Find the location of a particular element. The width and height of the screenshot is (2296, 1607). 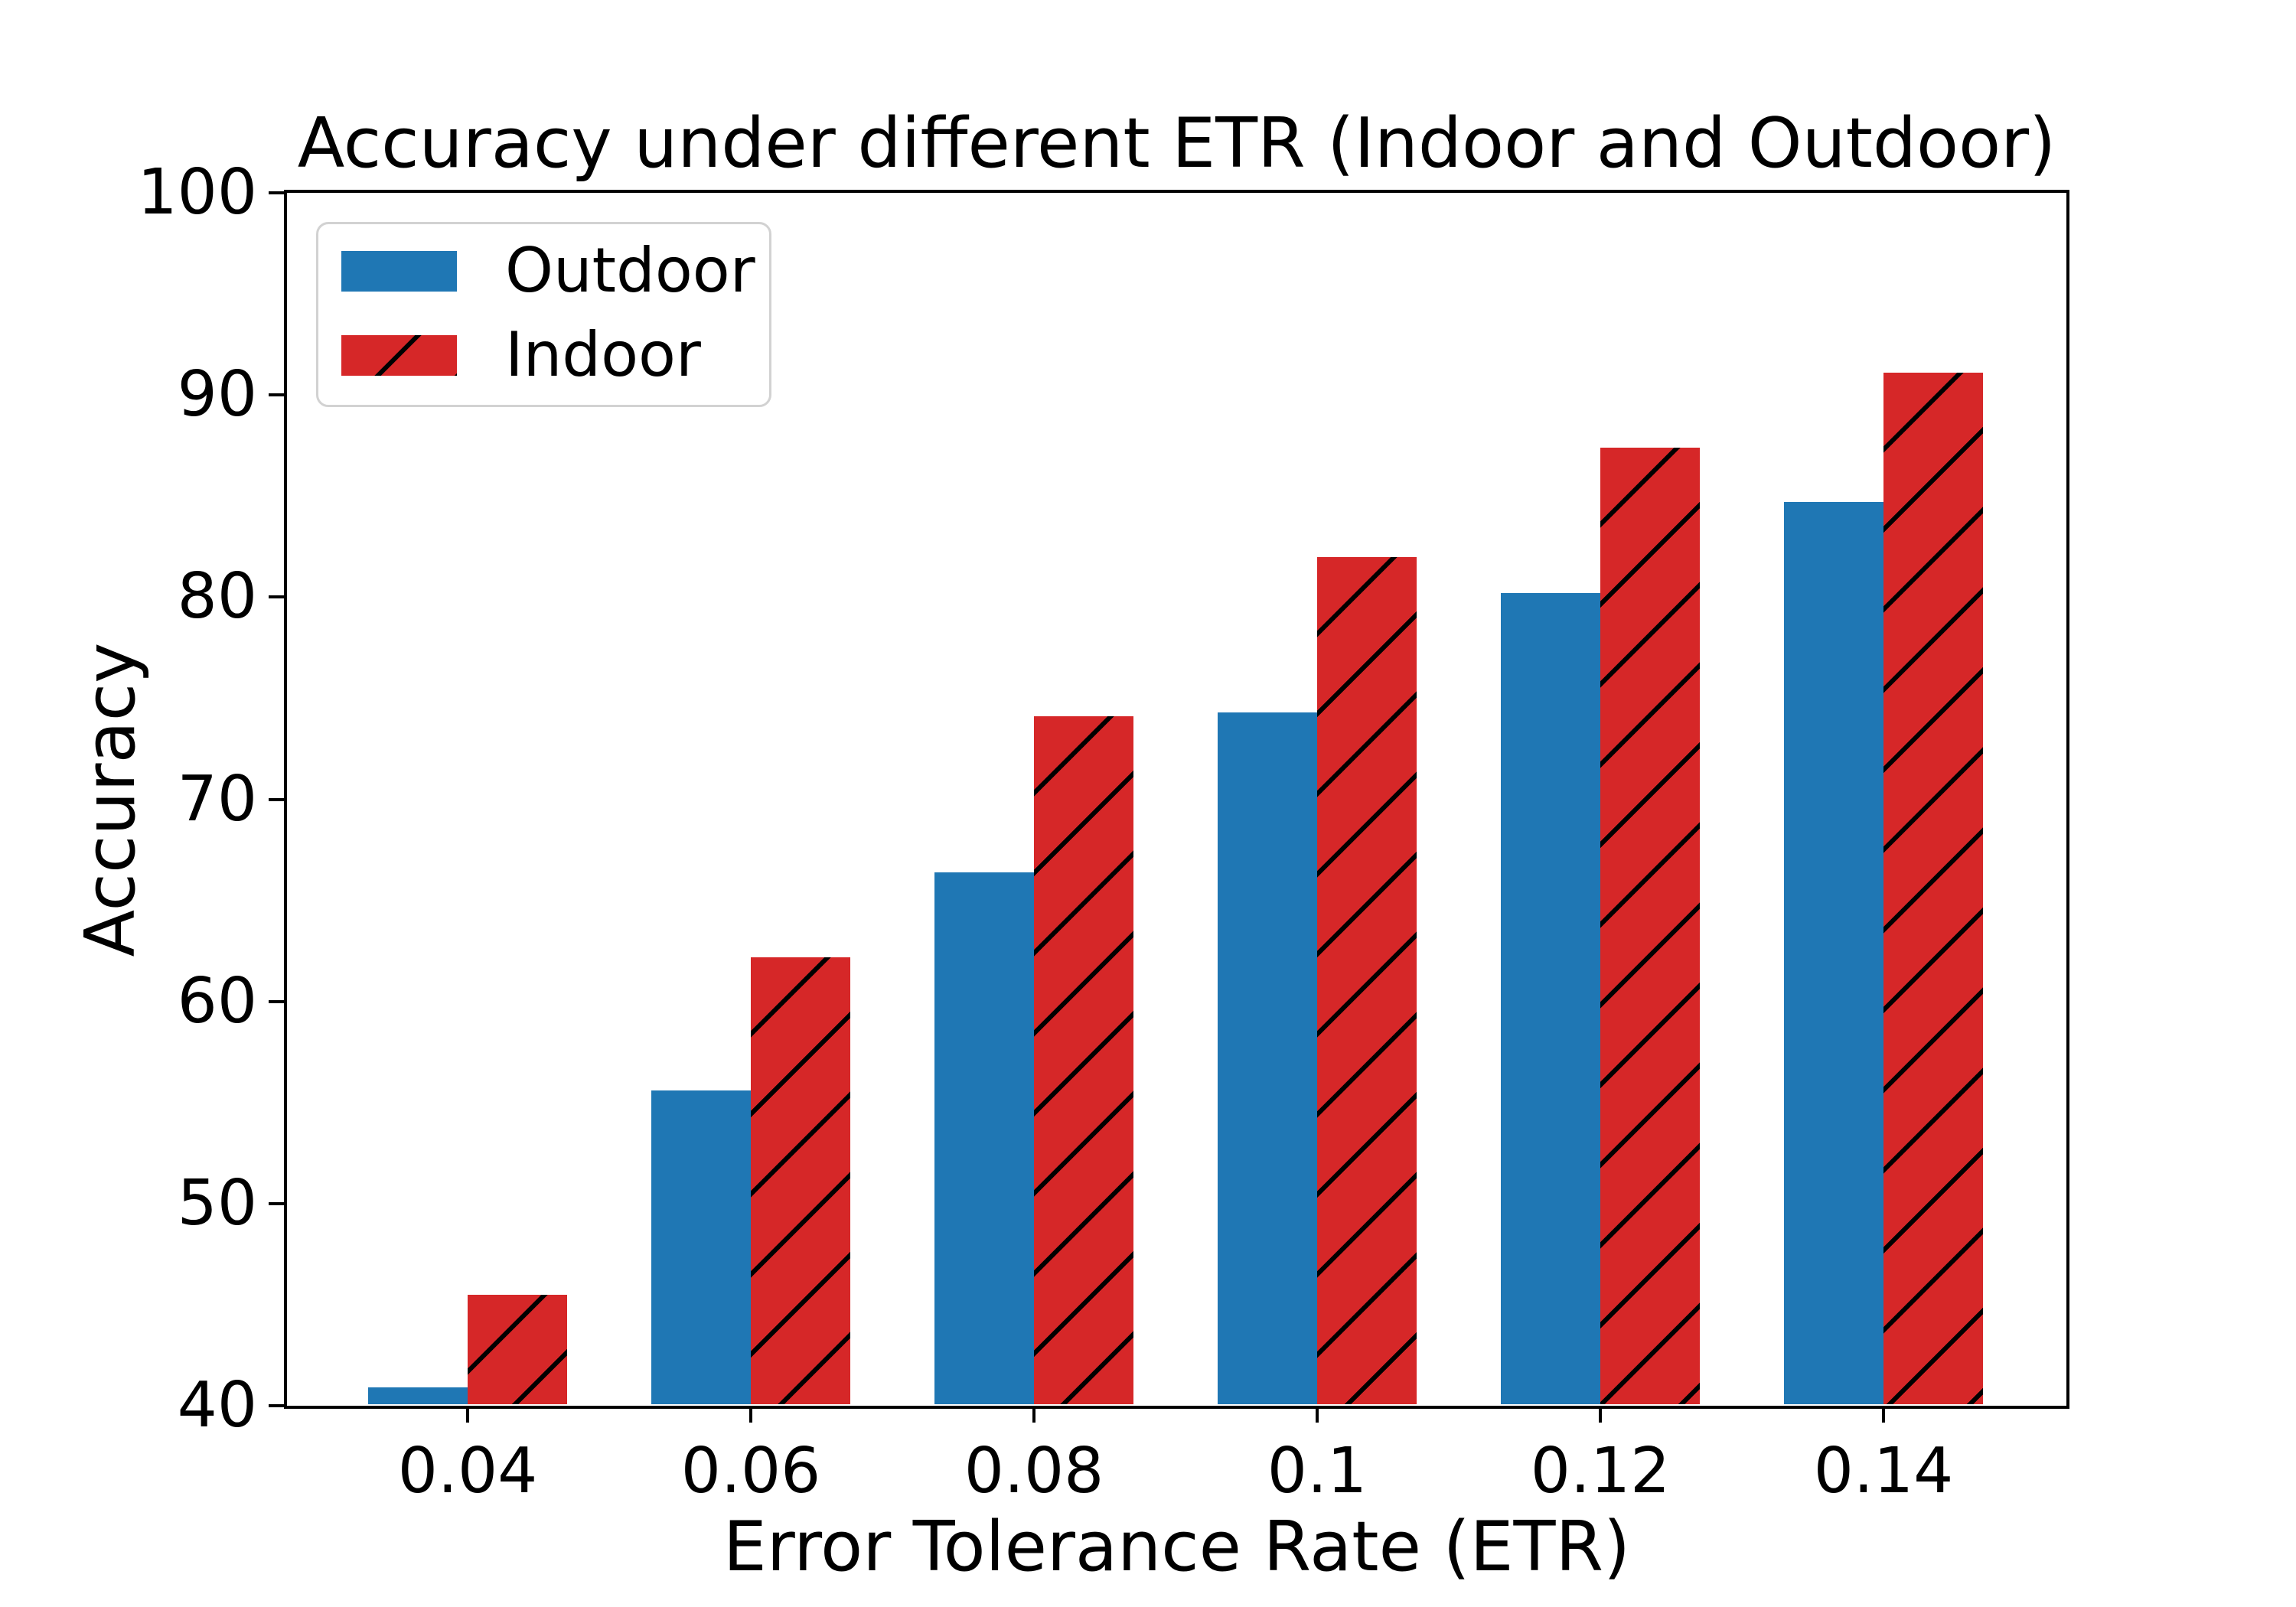

x-tick-label: 0.06 is located at coordinates (750, 1471).